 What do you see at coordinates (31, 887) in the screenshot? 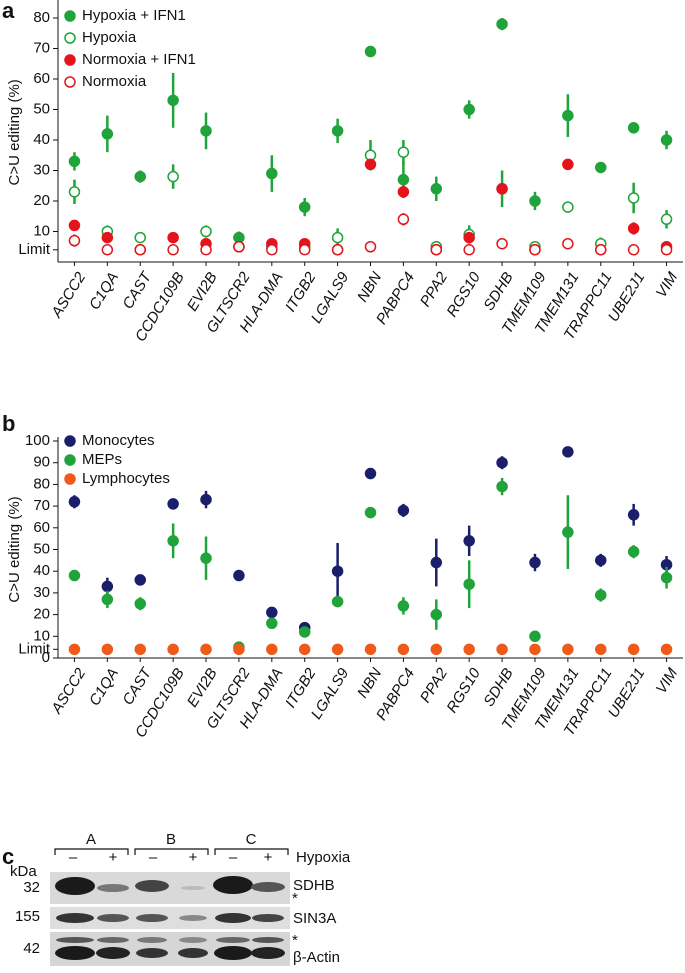
I see `size-marker: 32` at bounding box center [31, 887].